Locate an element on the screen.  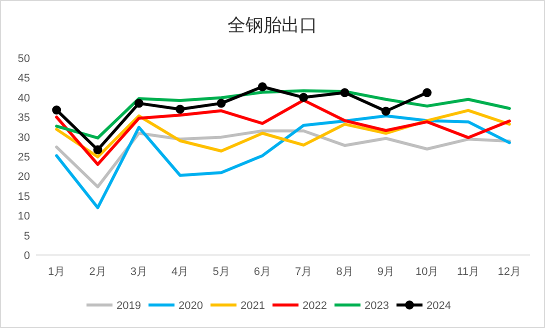
legend-label: 2022 is located at coordinates (314, 306).